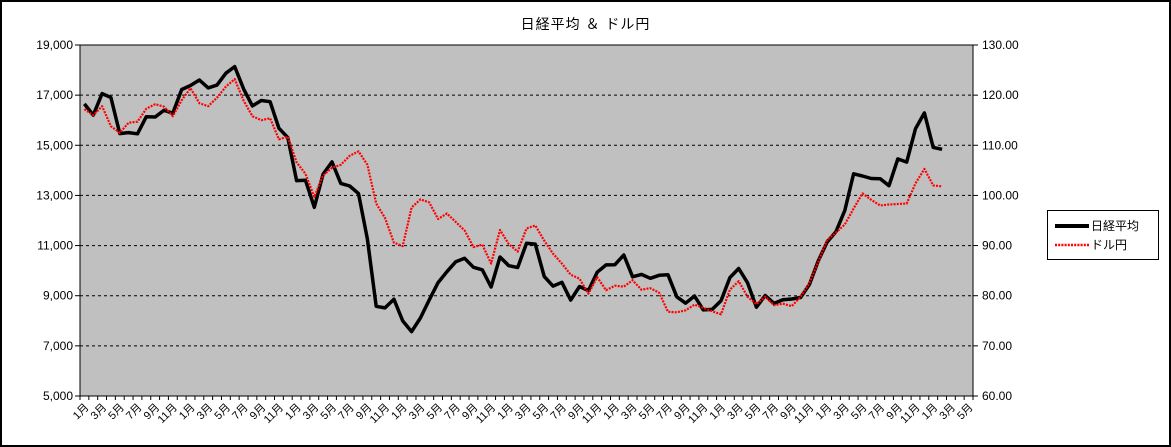 The image size is (1171, 447). I want to click on svg-text: 11,000, so click(55, 246).